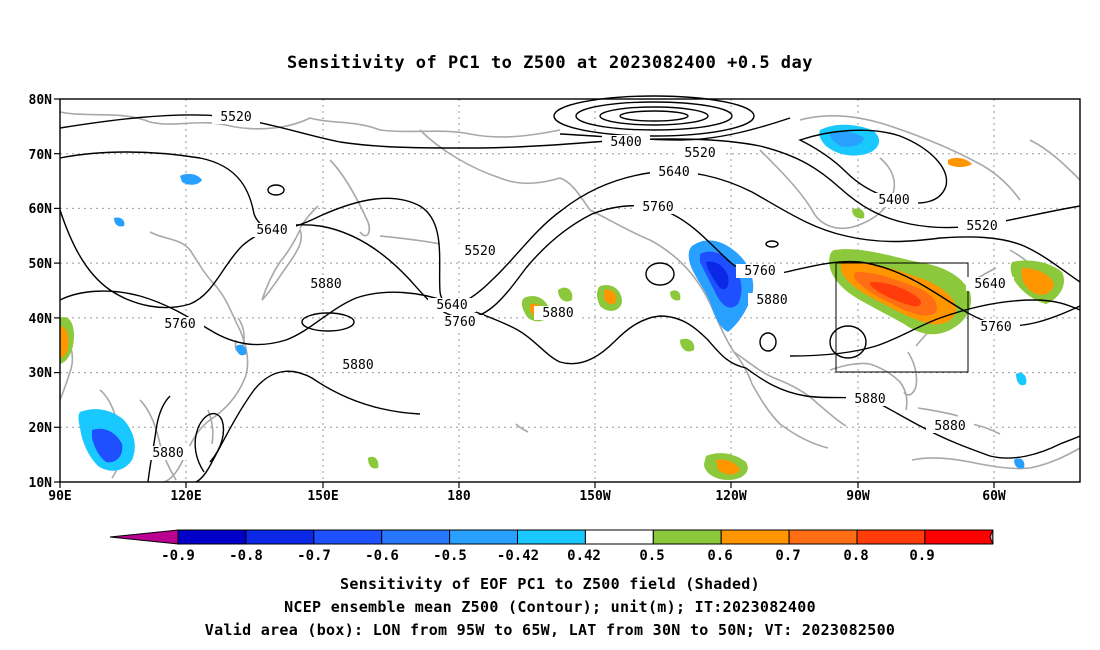 This screenshot has height=650, width=1100. Describe the element at coordinates (855, 556) in the screenshot. I see `colorbar-label: 0.8` at that location.